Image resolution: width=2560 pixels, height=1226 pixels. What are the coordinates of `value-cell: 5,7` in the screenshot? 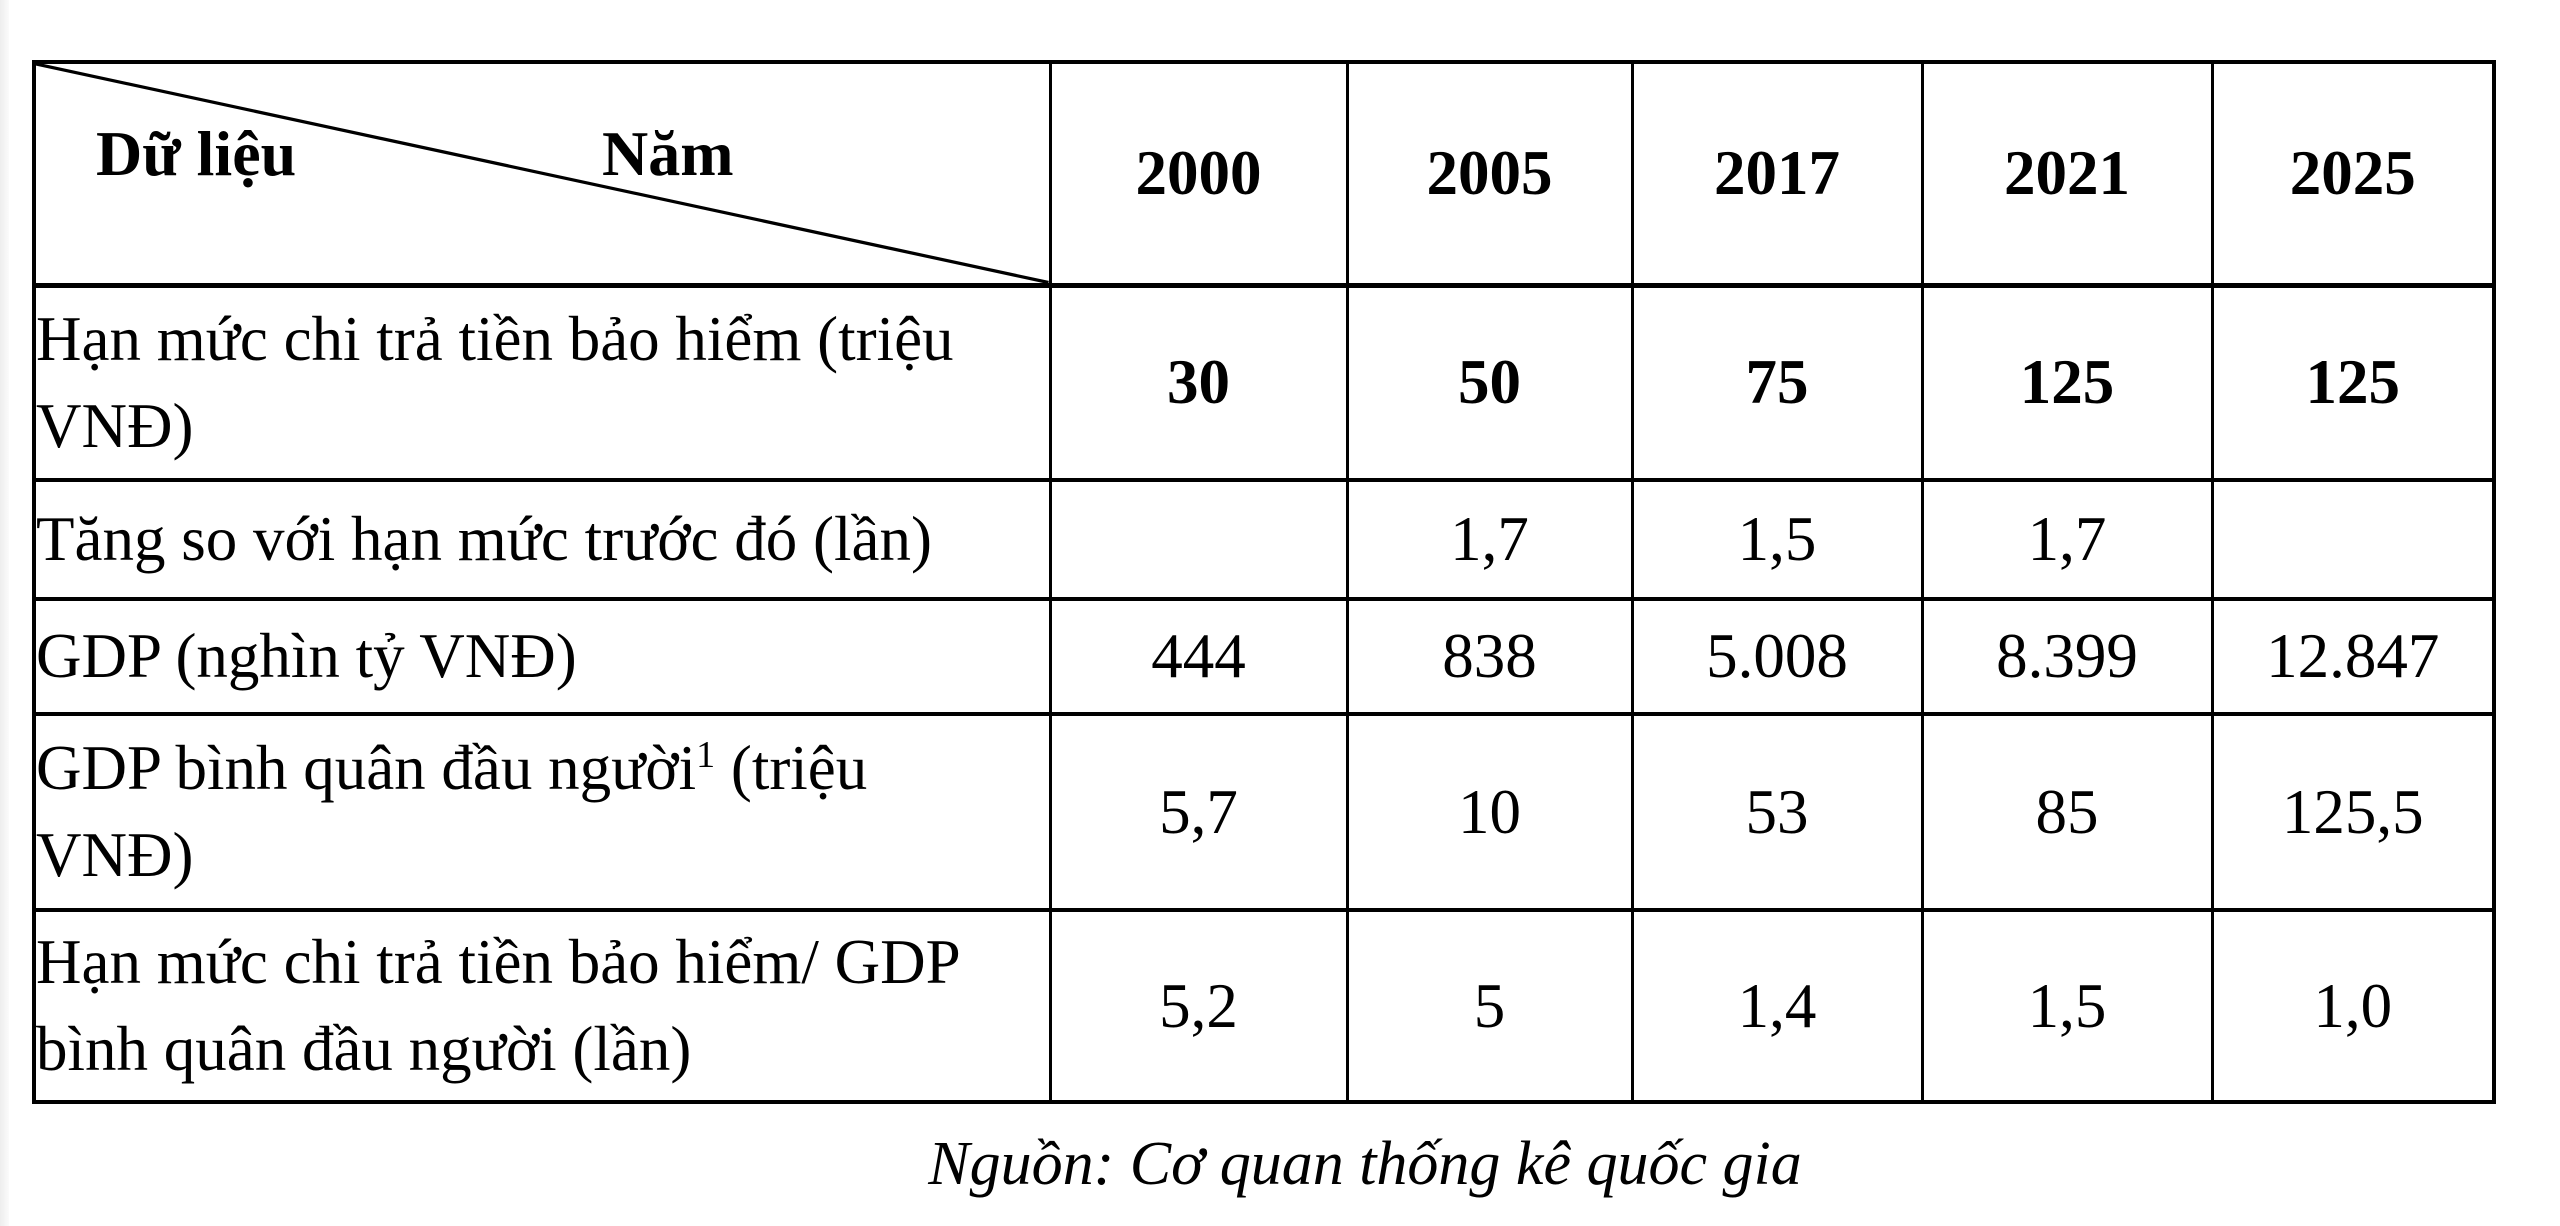 It's located at (1198, 812).